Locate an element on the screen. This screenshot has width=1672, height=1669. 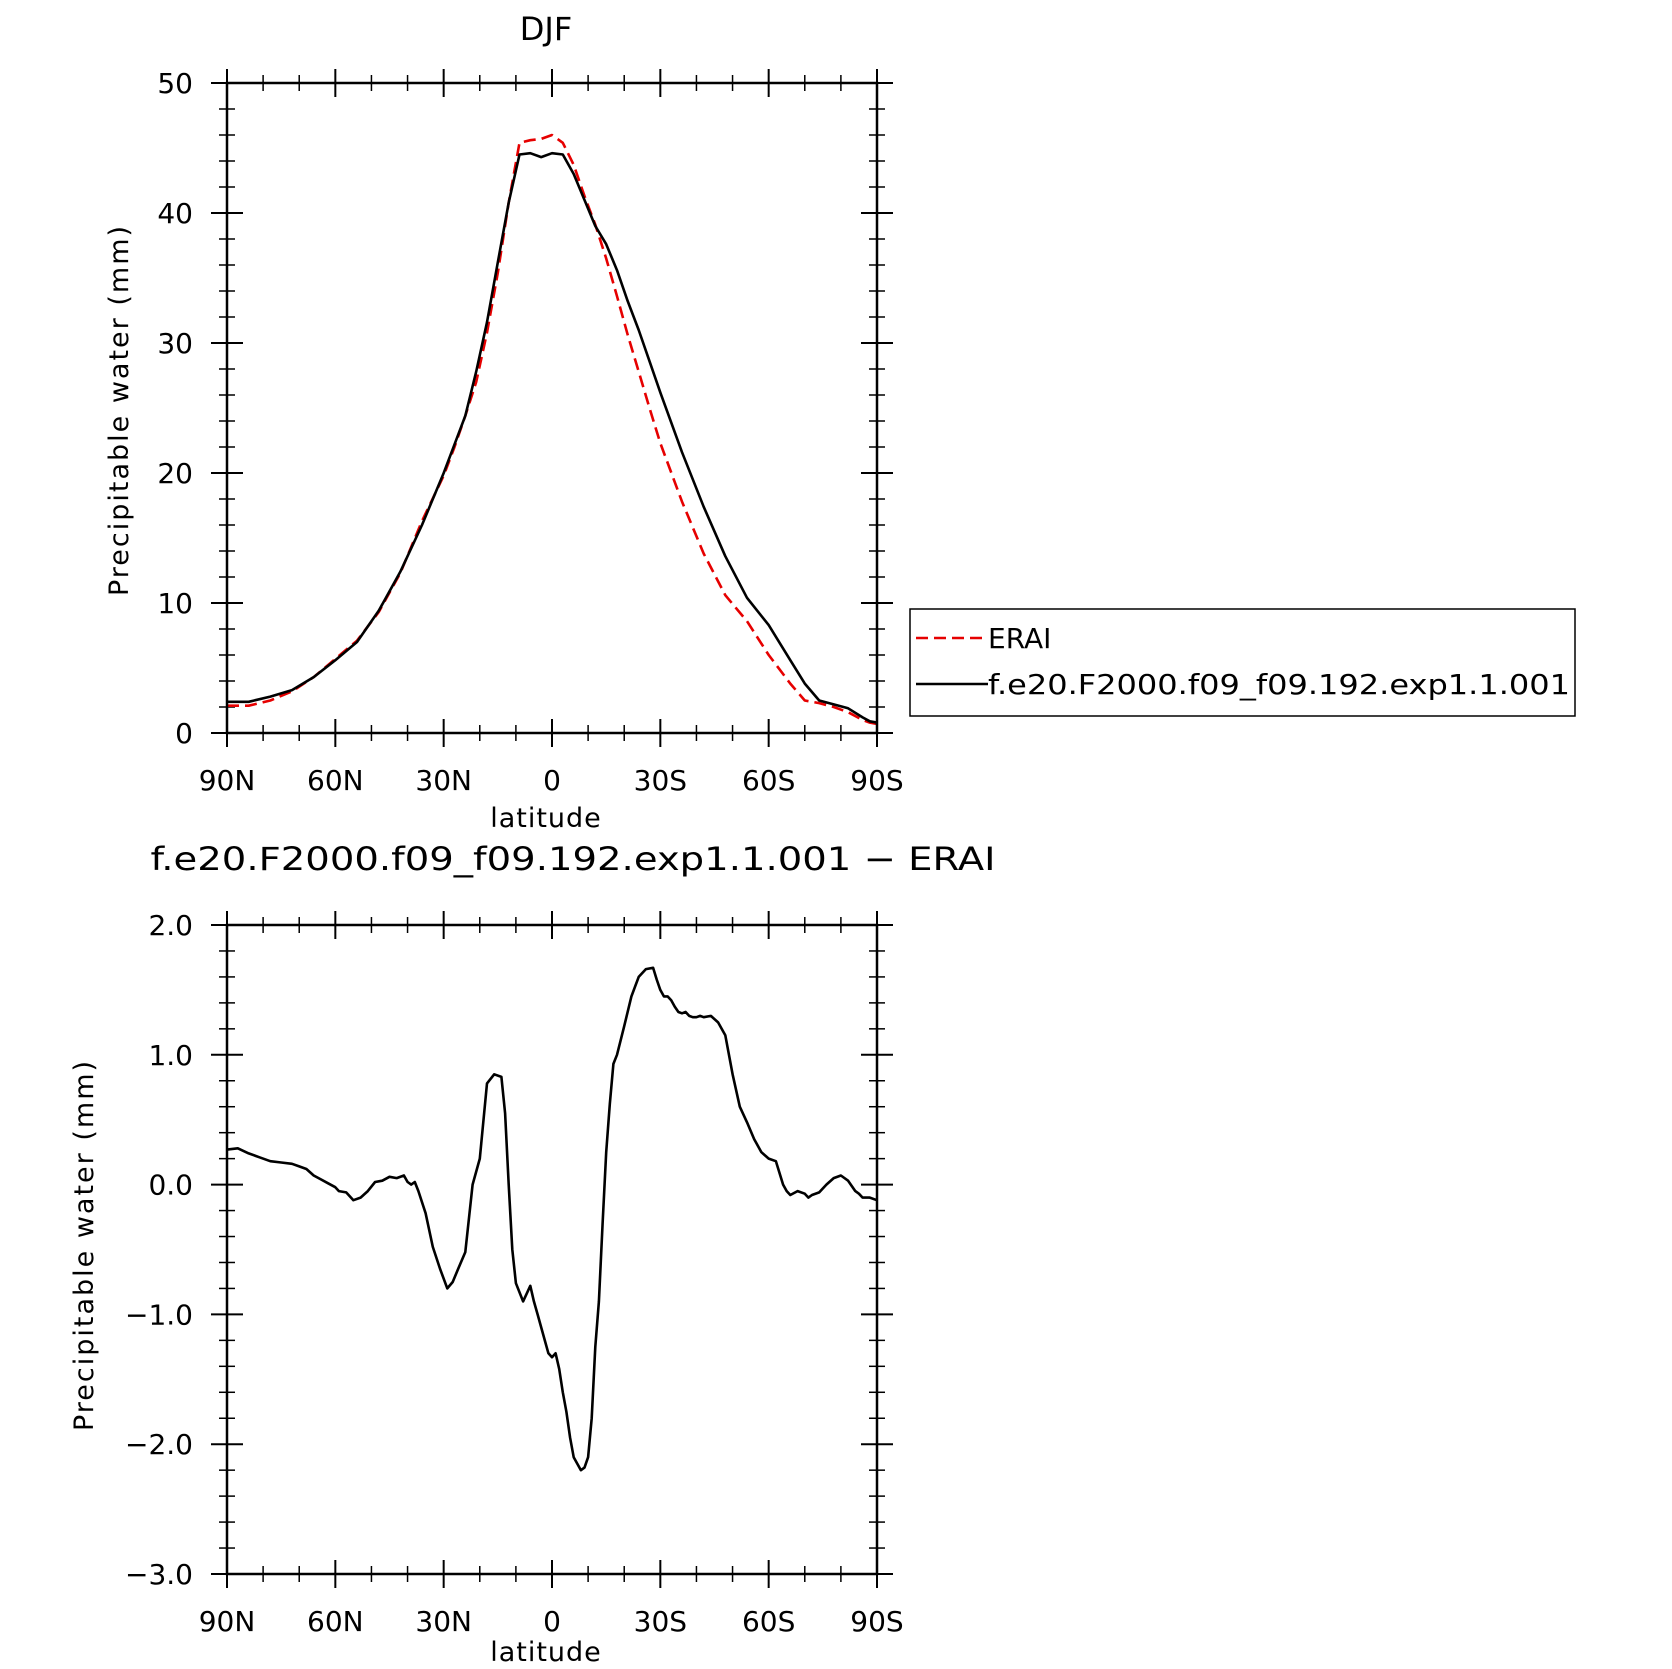
top-y-tick-label: 0 is located at coordinates (184, 733).